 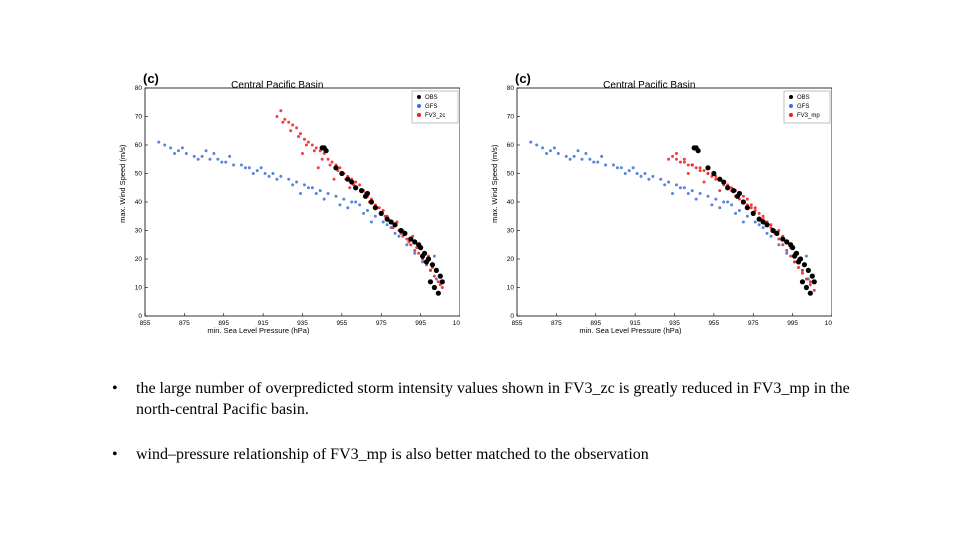 What do you see at coordinates (517, 323) in the screenshot?
I see `x-tick-label: 855` at bounding box center [517, 323].